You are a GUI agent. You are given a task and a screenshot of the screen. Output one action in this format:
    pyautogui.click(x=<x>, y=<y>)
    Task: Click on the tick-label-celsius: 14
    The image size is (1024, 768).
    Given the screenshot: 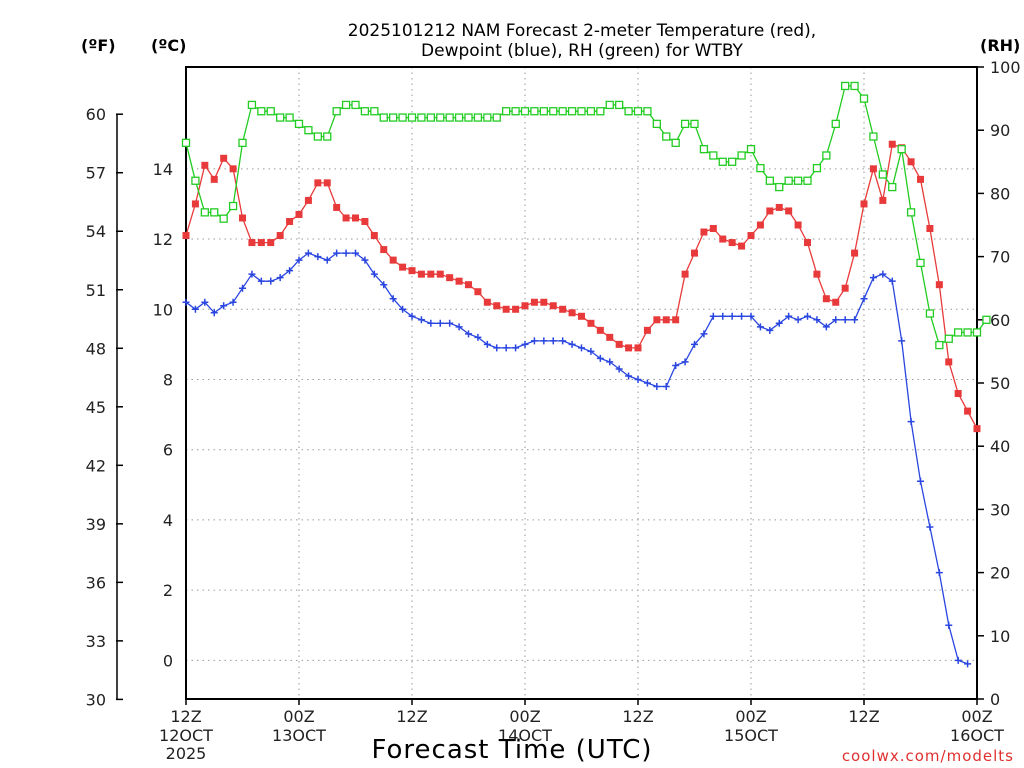 What is the action you would take?
    pyautogui.click(x=163, y=169)
    